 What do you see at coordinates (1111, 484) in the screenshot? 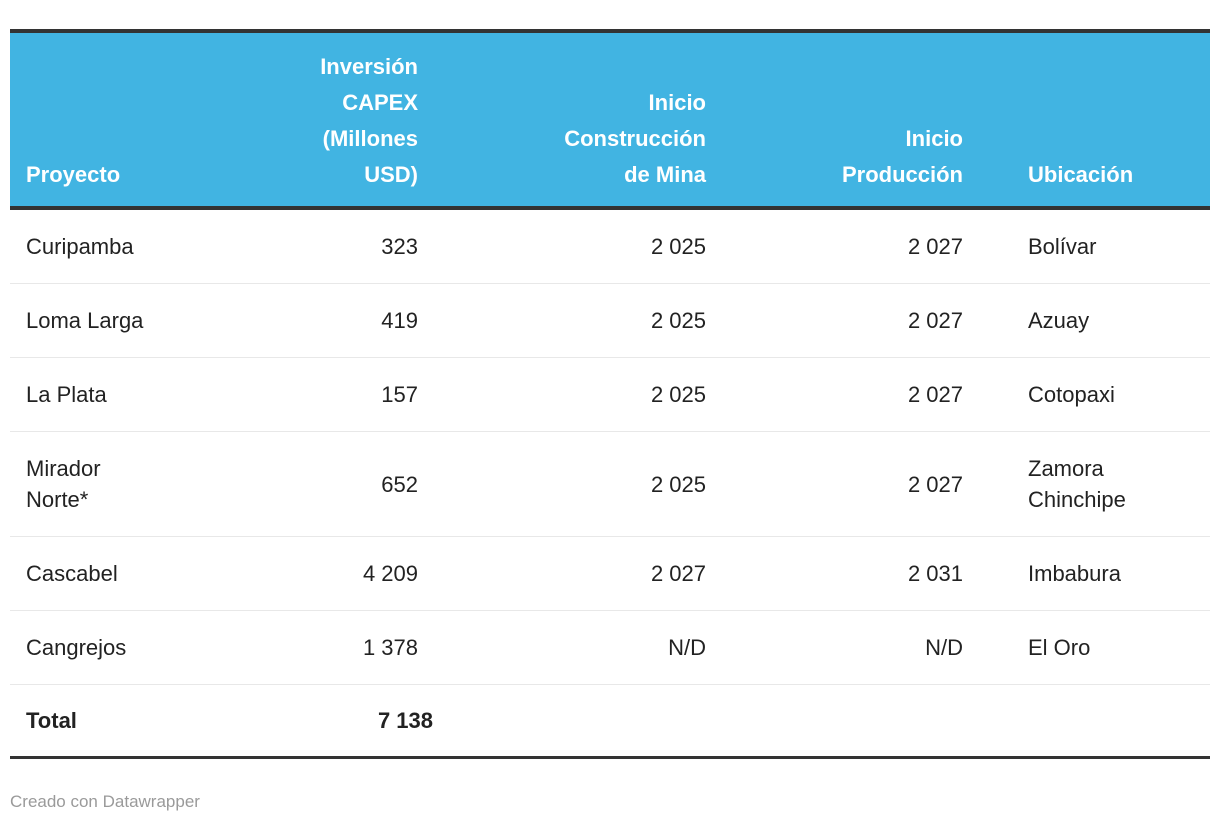
I see `cell-ubicacion: Zamora Chinchipe` at bounding box center [1111, 484].